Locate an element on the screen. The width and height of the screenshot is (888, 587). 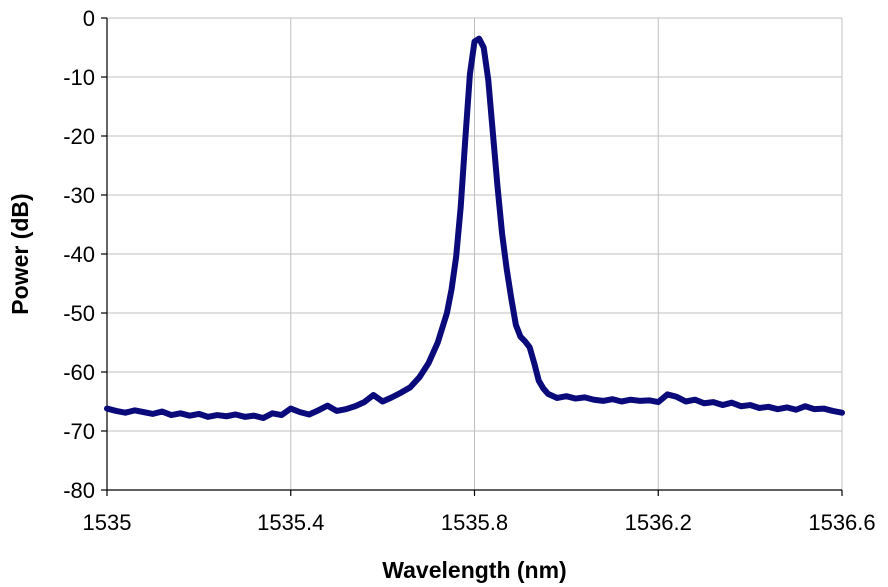
x-tick-label: 1536.2 is located at coordinates (658, 522).